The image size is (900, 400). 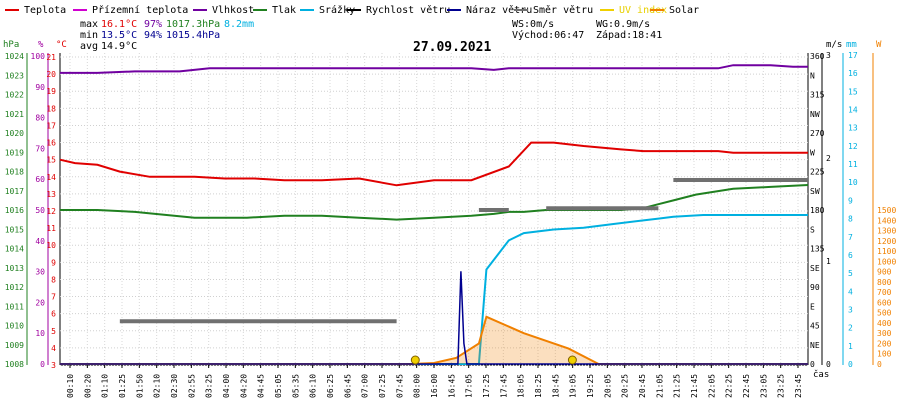 I want to click on x-tick-label: 03:25, so click(x=209, y=386).